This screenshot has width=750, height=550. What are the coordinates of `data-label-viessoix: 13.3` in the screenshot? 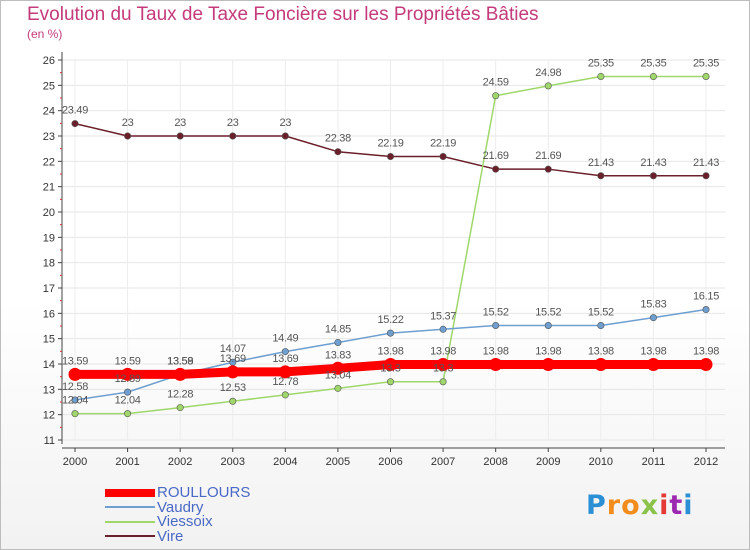 It's located at (443, 369).